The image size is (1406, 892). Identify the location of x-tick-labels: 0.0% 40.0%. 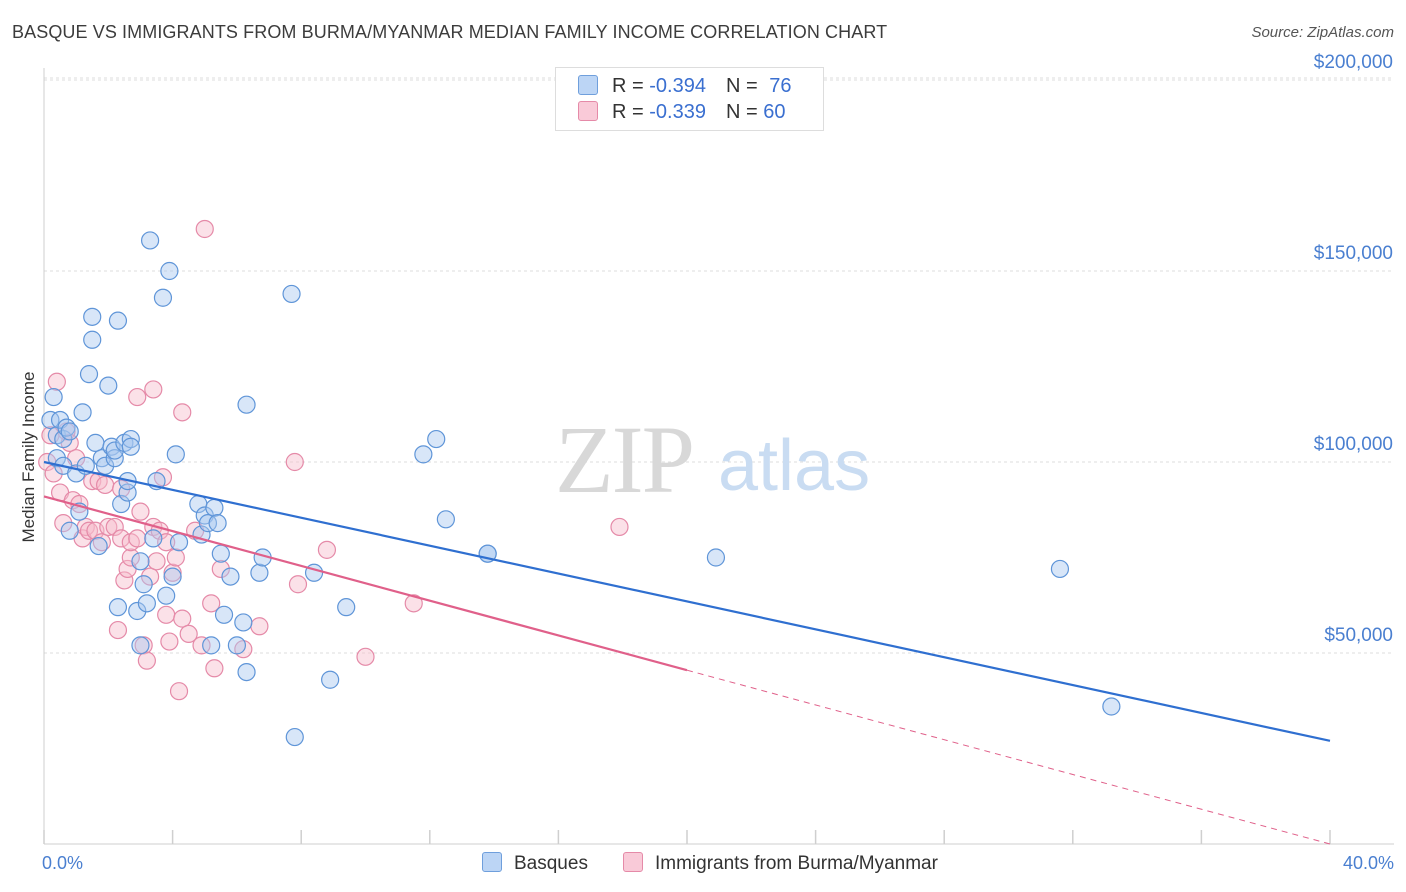
(718, 863).